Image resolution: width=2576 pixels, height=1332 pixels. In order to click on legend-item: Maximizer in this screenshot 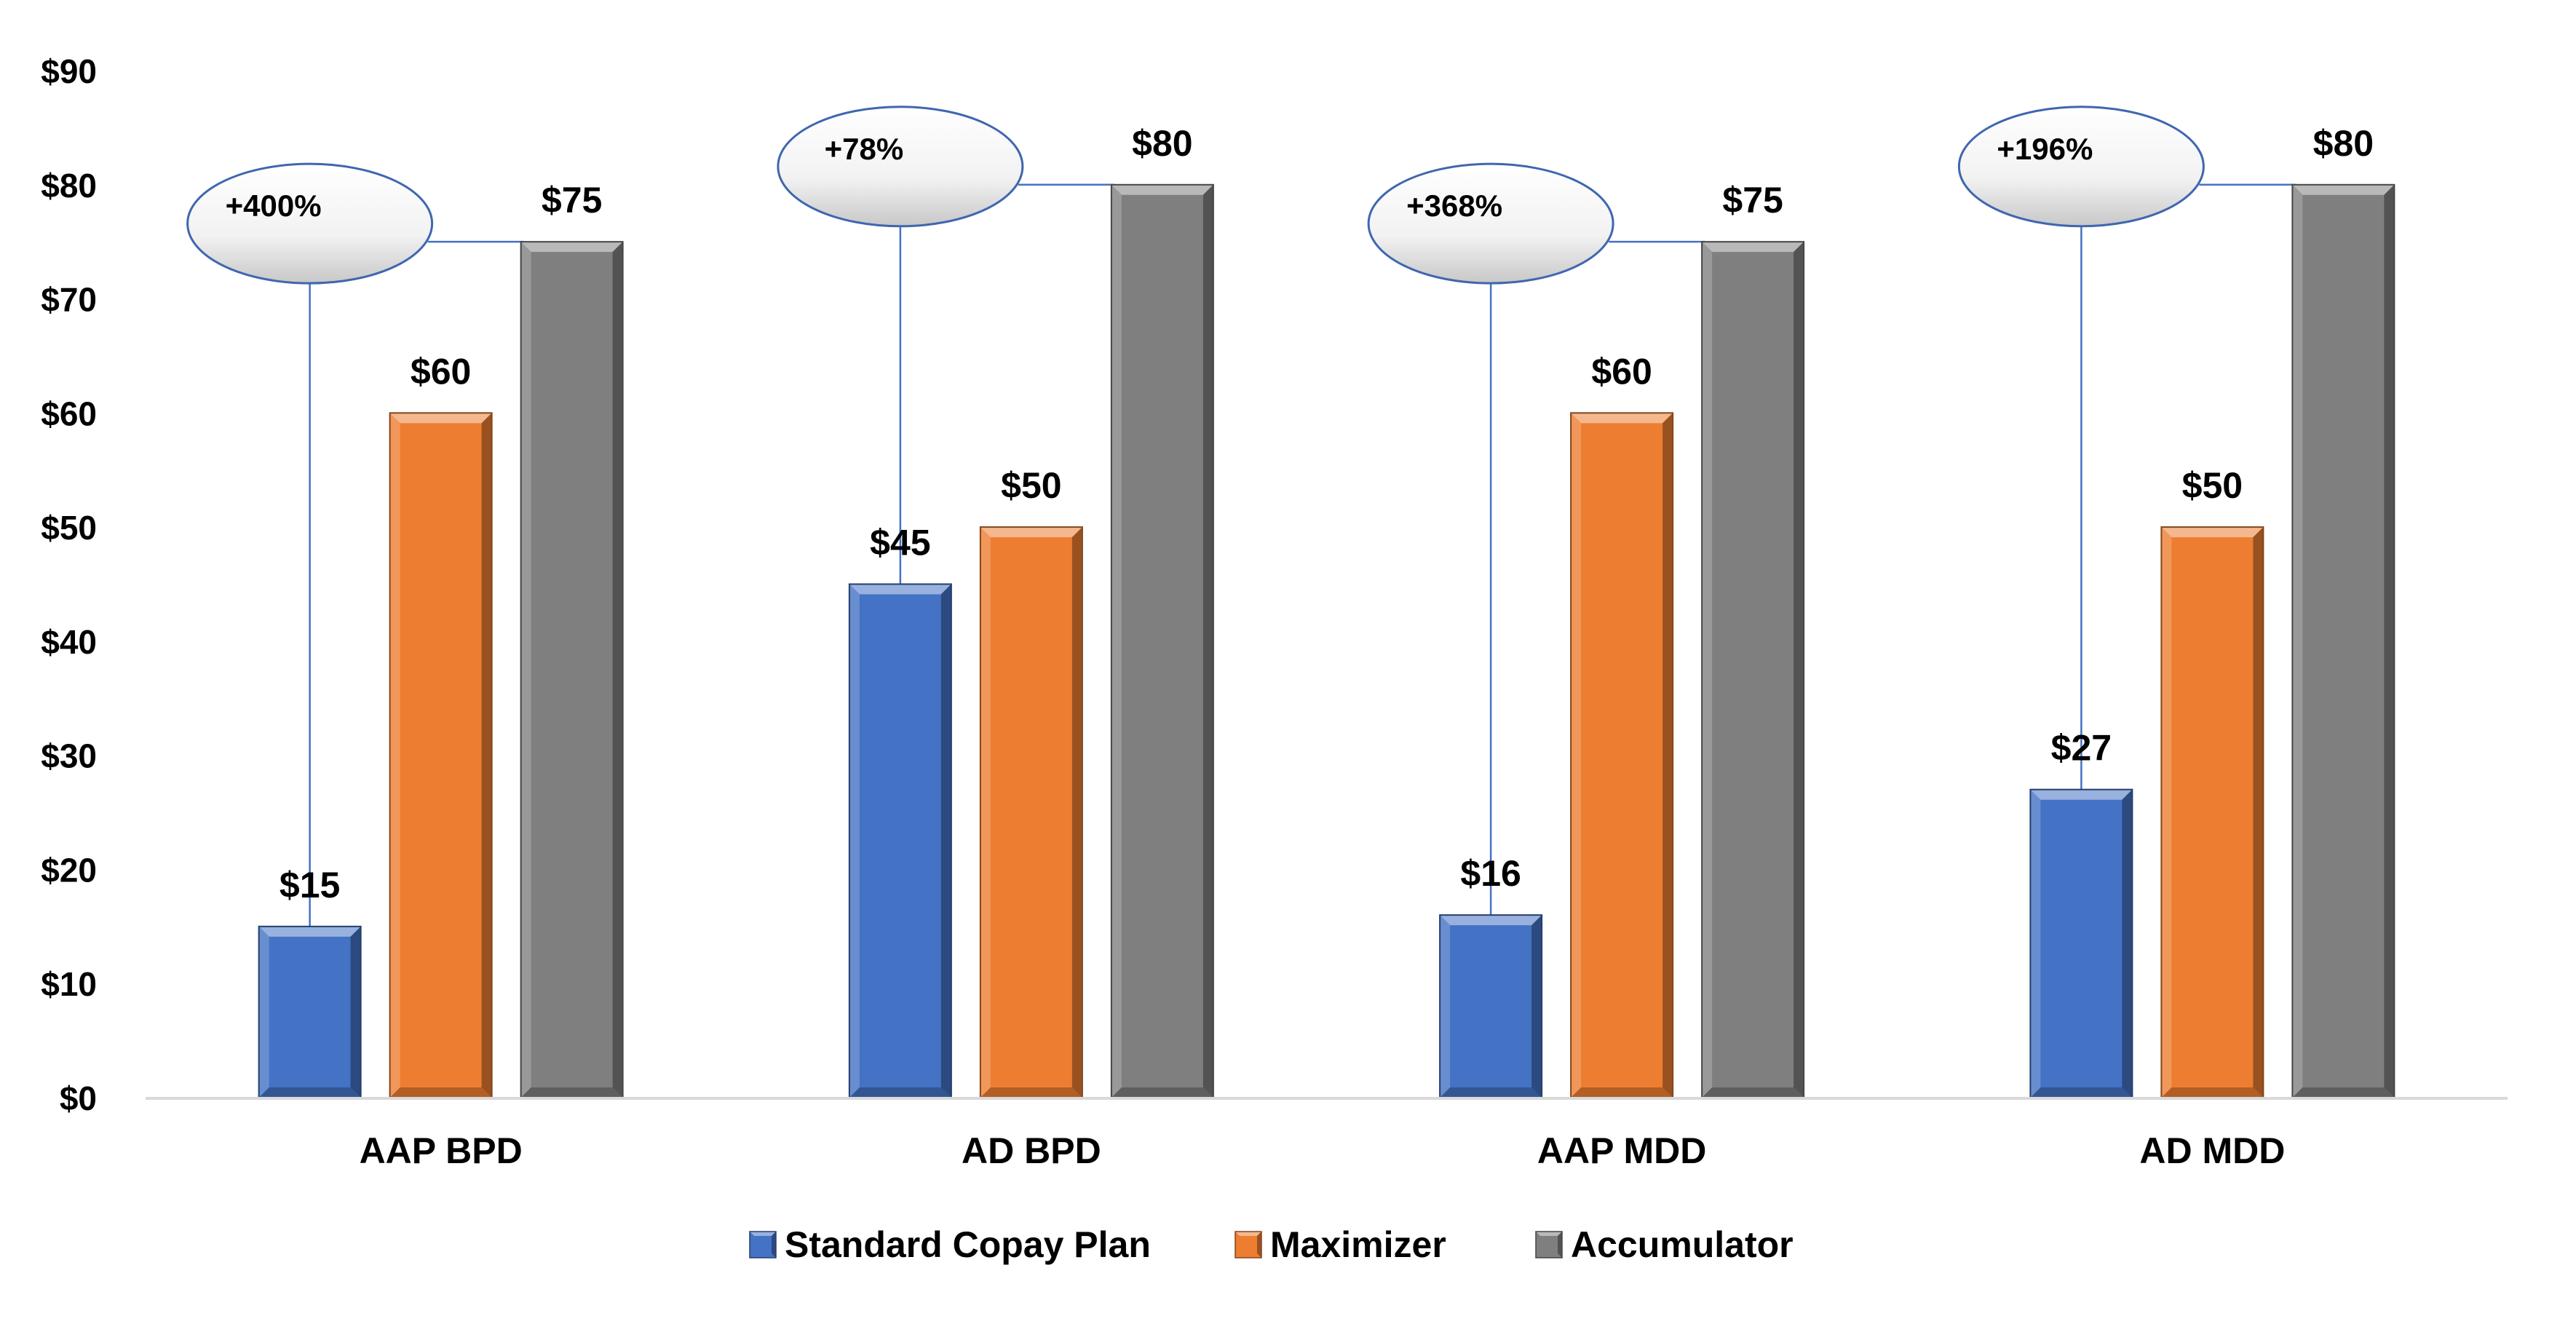, I will do `click(1340, 1244)`.